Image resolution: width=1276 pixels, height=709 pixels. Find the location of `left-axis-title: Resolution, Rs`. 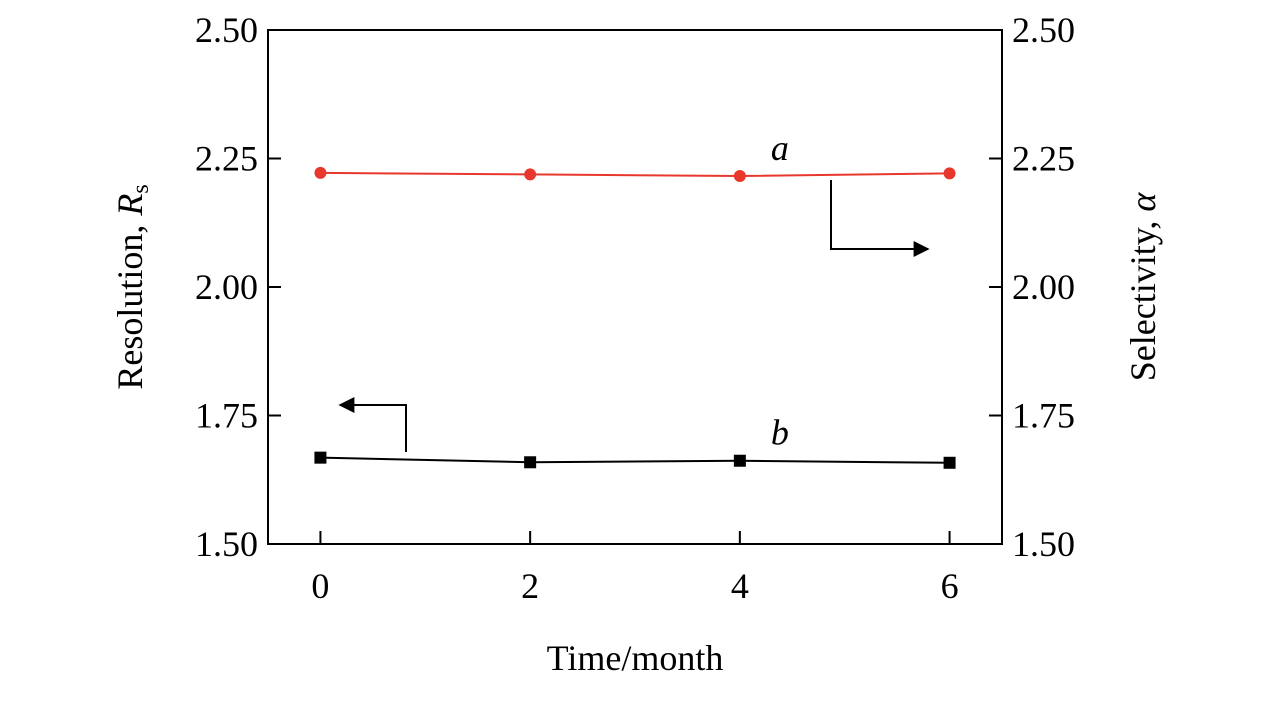

left-axis-title: Resolution, Rs is located at coordinates (132, 286).